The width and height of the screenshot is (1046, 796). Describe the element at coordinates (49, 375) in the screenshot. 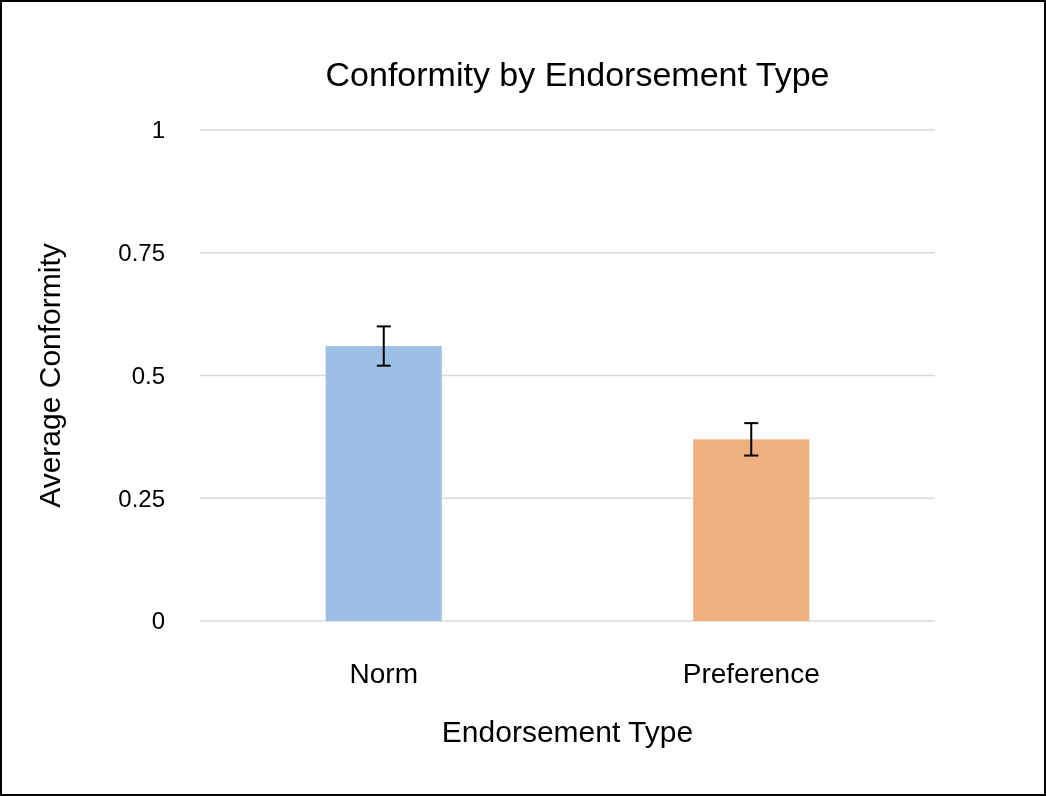

I see `y-axis-title: Average Conformity` at that location.